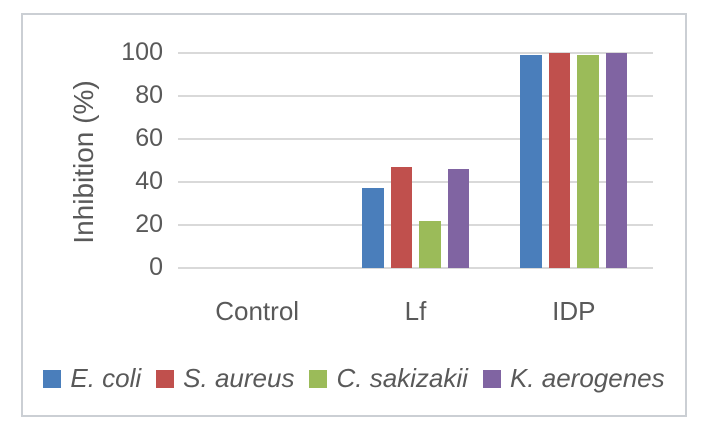  What do you see at coordinates (239, 378) in the screenshot?
I see `legend-label: S. aureus` at bounding box center [239, 378].